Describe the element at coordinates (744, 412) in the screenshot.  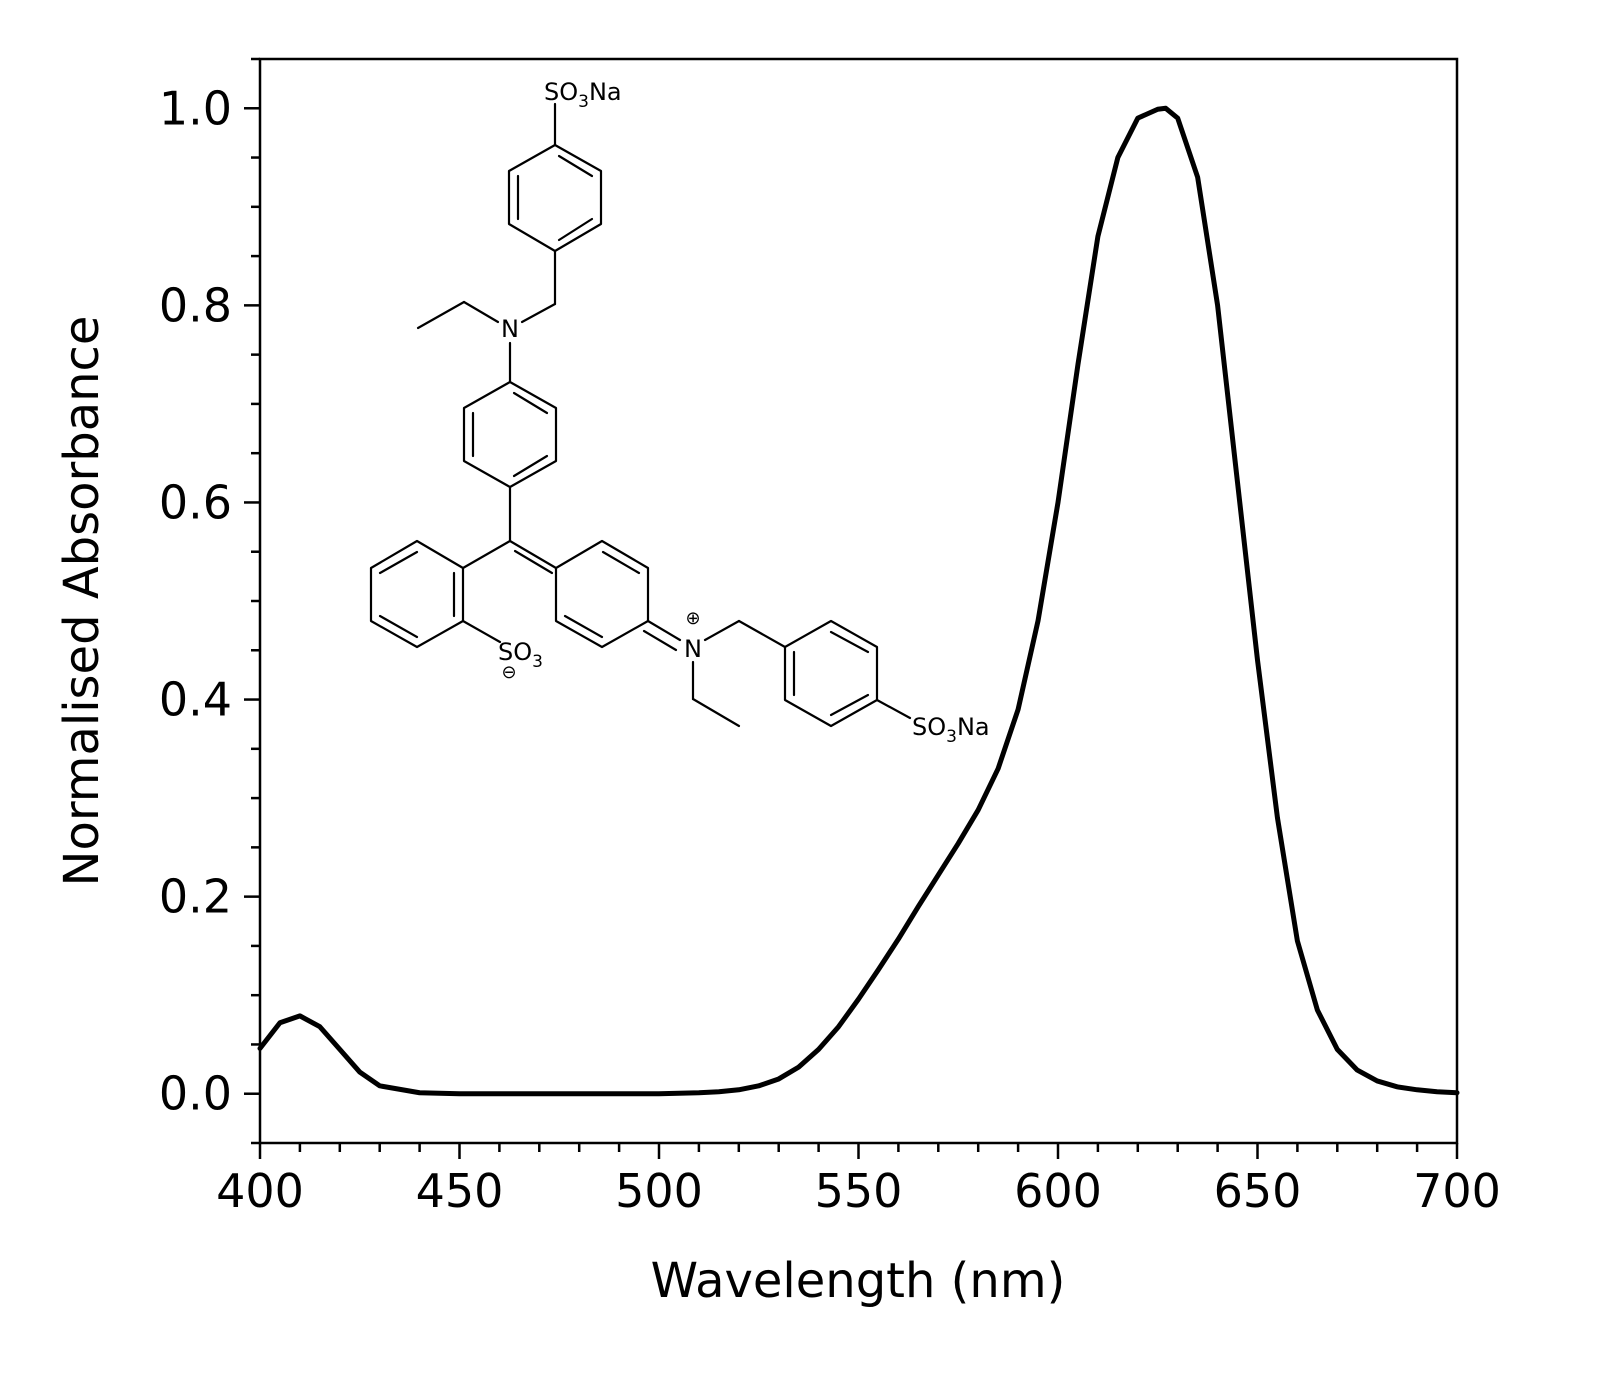
I see `chemical-structure-labels: SO3Na N SO3 ⊖ N ⊕ SO3Na` at that location.